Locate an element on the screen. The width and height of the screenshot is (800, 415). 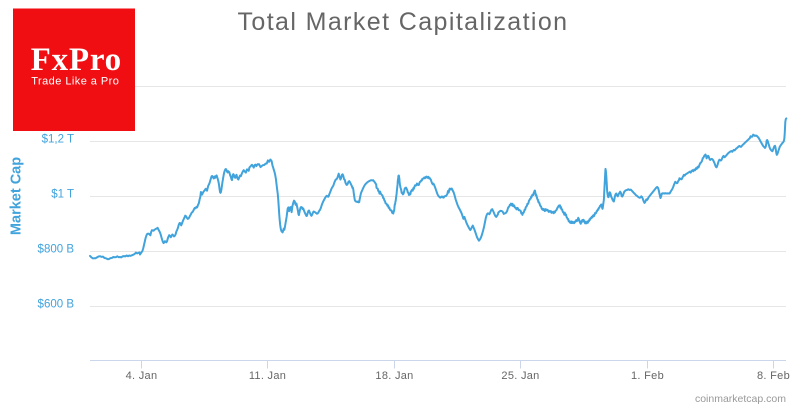
svg-text: coinmarketcap.com is located at coordinates (740, 399).